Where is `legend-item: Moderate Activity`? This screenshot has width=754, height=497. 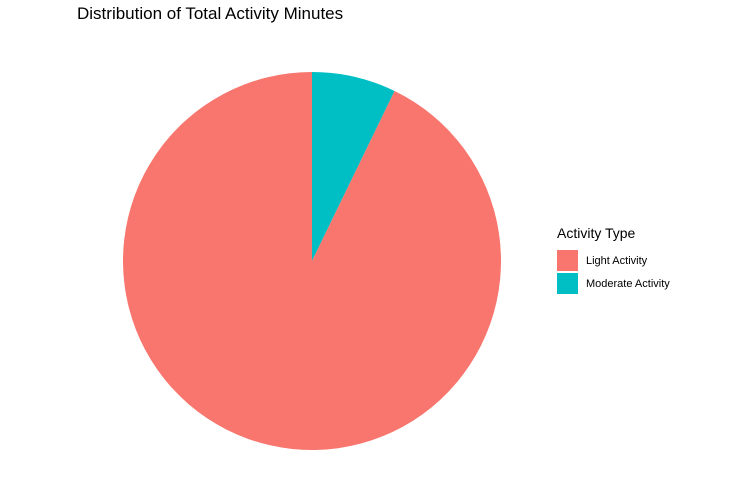
legend-item: Moderate Activity is located at coordinates (613, 283).